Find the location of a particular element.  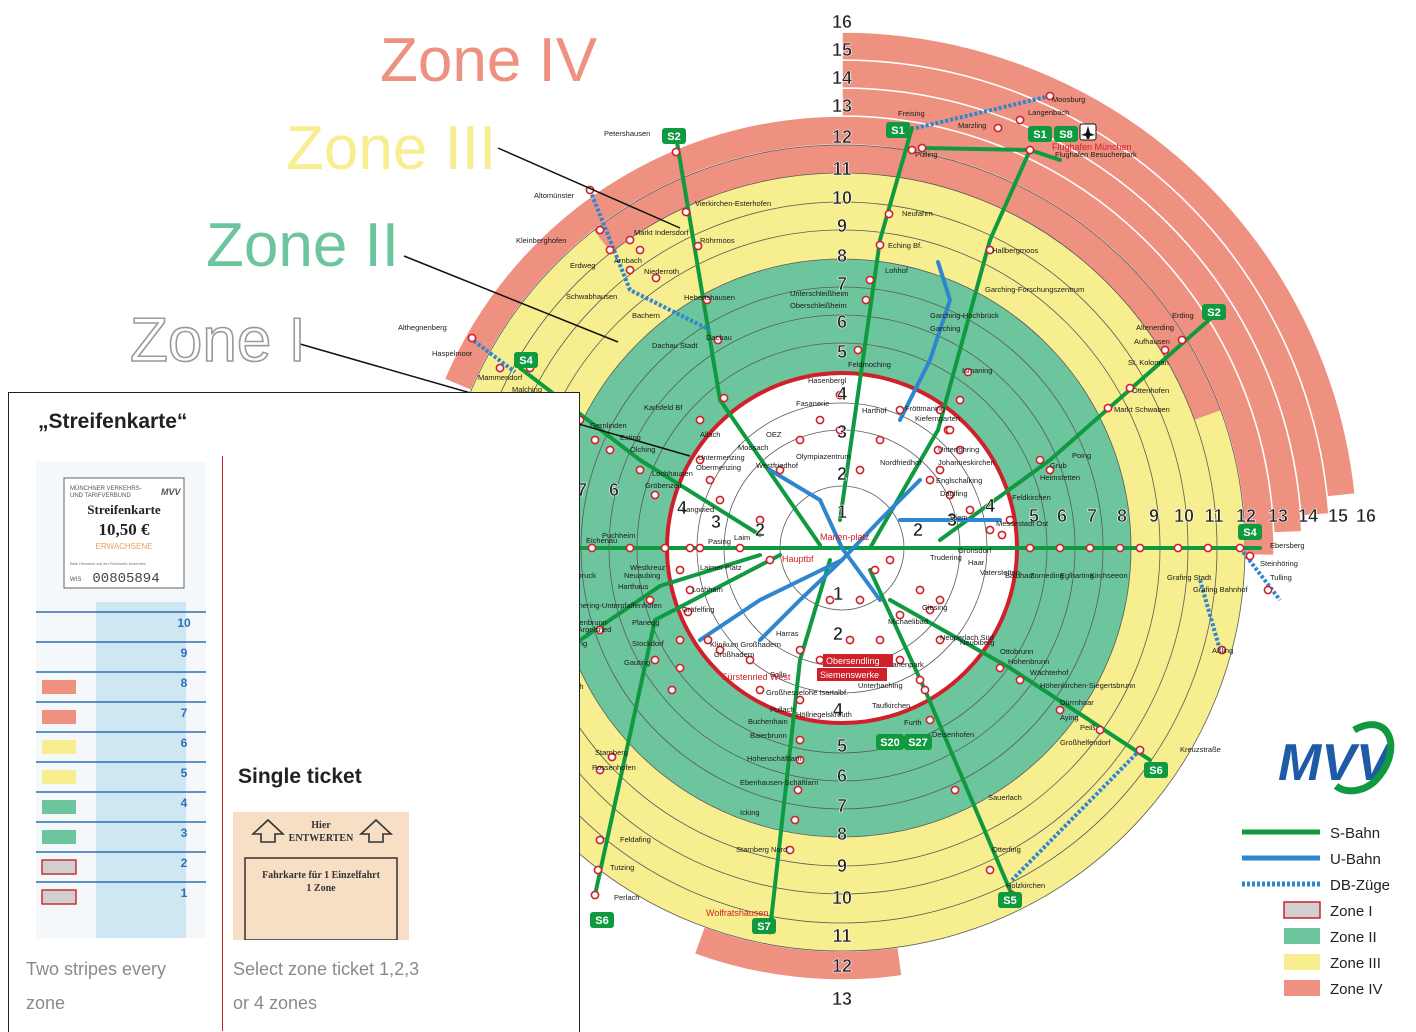

station-label: Messestadt Ost is located at coordinates (1022, 523).